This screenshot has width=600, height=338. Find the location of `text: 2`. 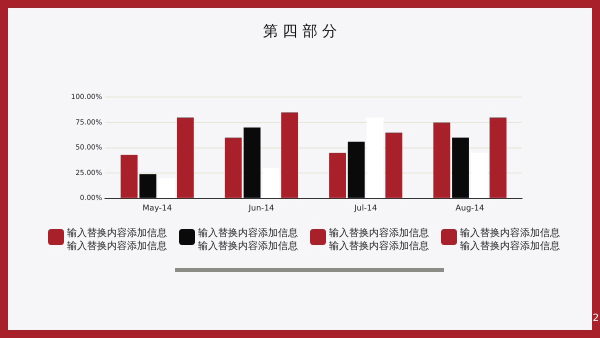

text: 2 is located at coordinates (595, 318).